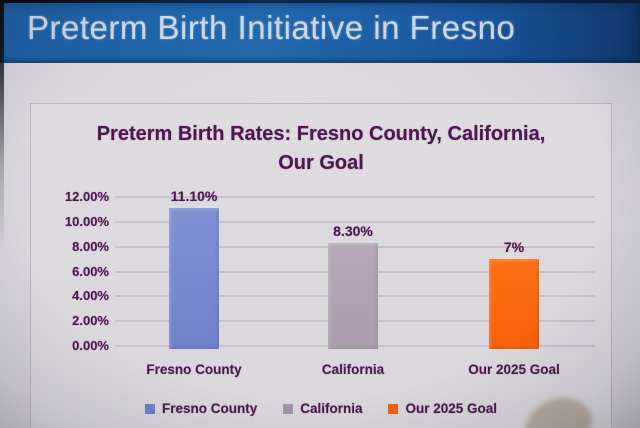 The height and width of the screenshot is (428, 640). I want to click on legend-swatch-our-2025-goal, so click(393, 408).